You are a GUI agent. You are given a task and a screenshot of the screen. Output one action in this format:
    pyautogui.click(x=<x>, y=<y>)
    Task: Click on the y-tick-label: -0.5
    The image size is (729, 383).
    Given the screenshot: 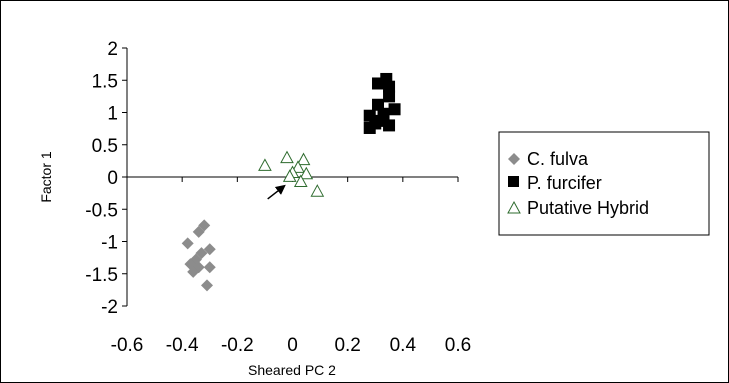 What is the action you would take?
    pyautogui.click(x=101, y=210)
    